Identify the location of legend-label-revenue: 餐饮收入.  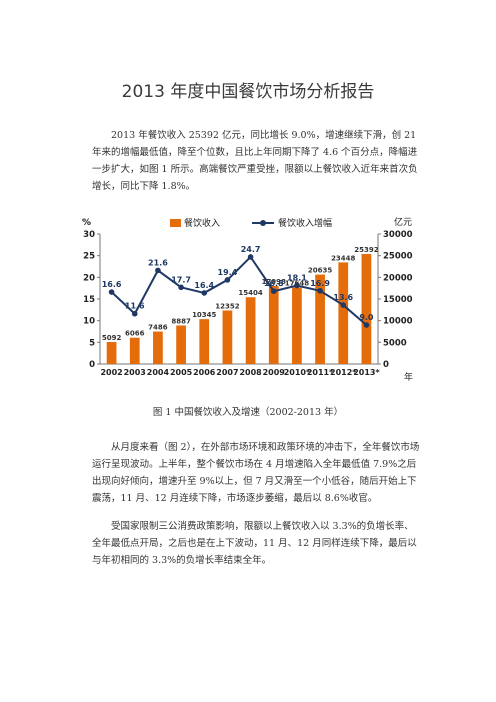
(202, 223).